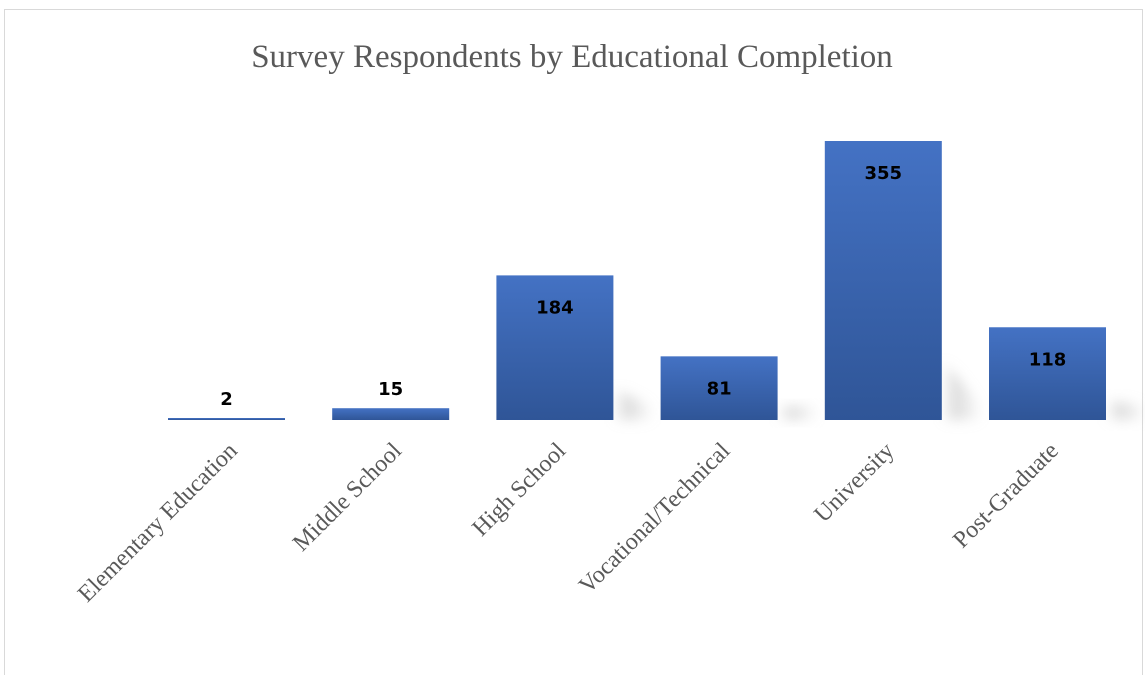 The height and width of the screenshot is (677, 1145). Describe the element at coordinates (883, 280) in the screenshot. I see `bar-university` at that location.